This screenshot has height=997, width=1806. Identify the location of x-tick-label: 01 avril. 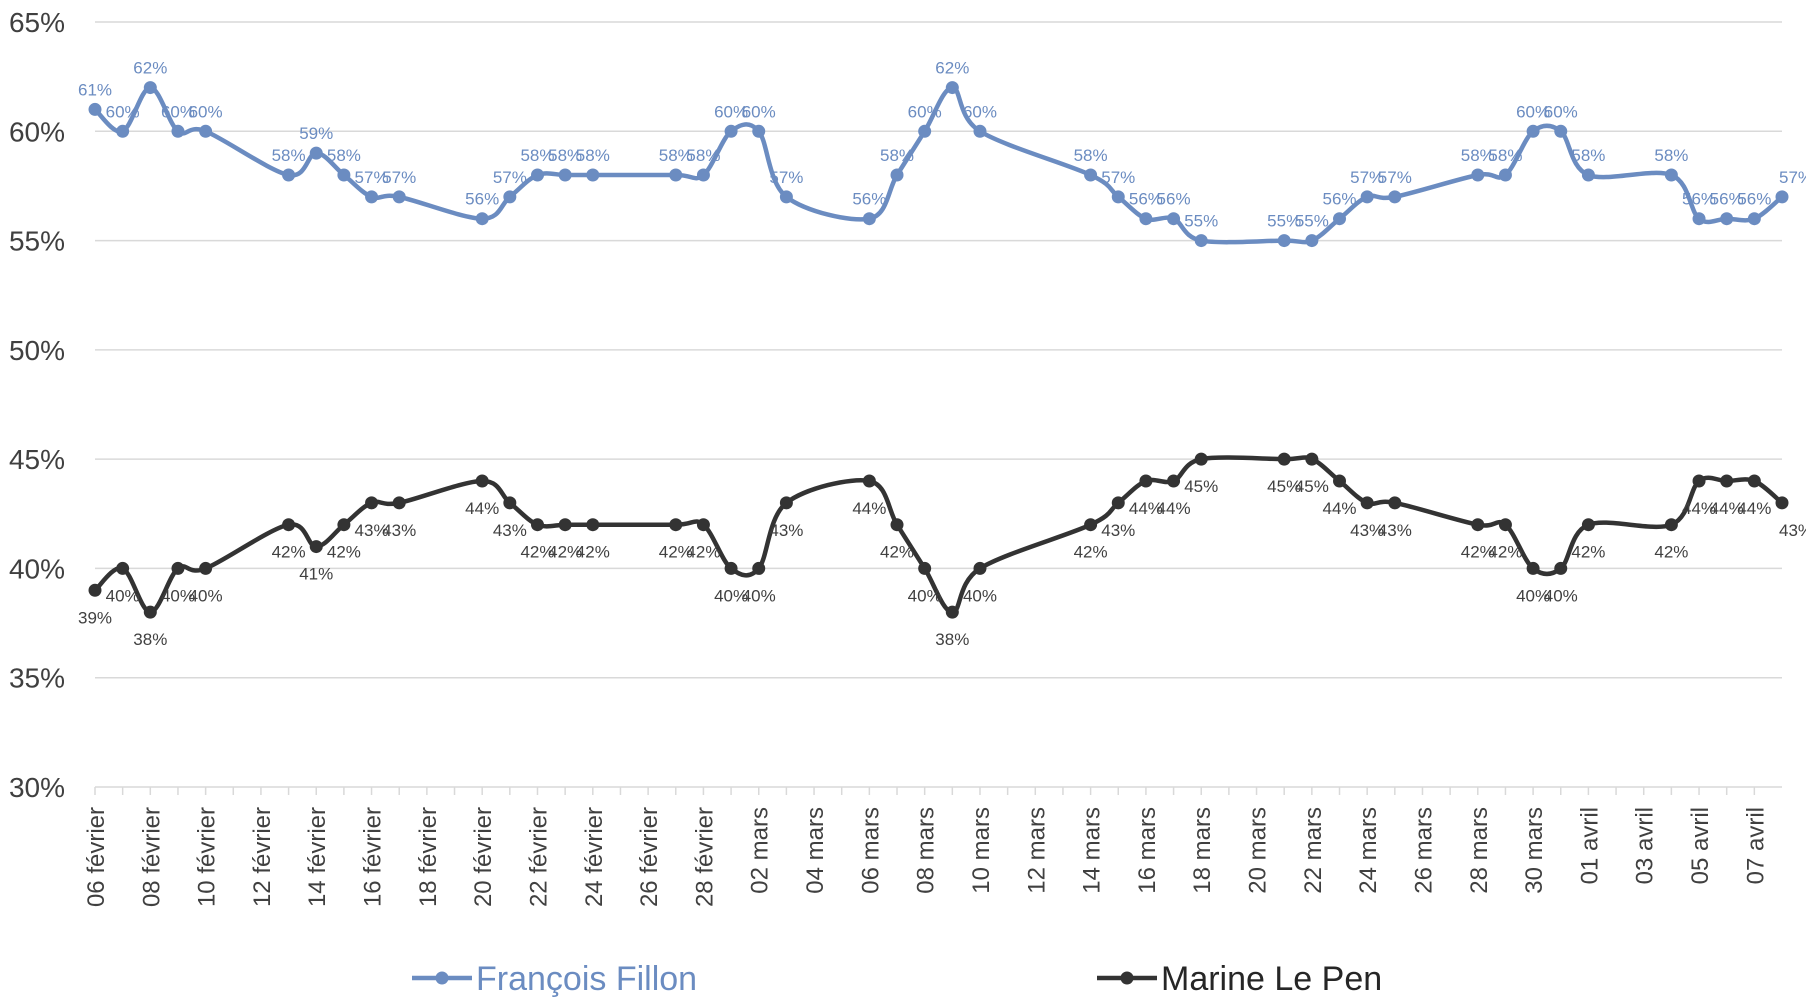
(1589, 845).